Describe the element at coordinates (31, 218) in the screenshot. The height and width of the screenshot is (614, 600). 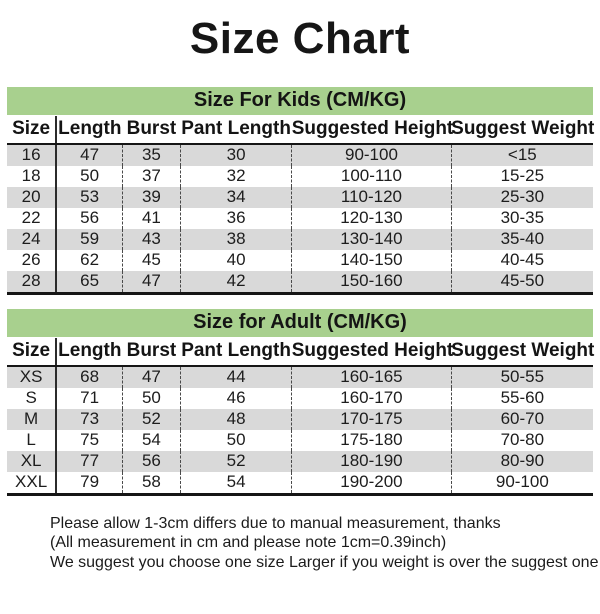
I see `cell: 22` at that location.